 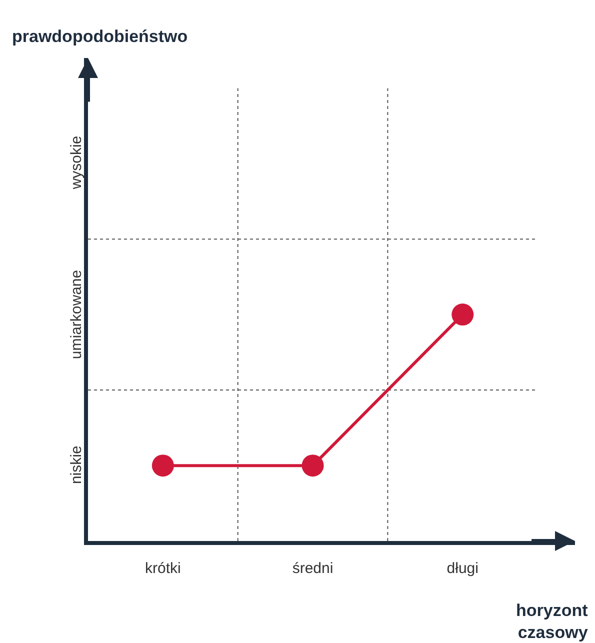 What do you see at coordinates (100, 36) in the screenshot?
I see `text: prawdopodobieństwo` at bounding box center [100, 36].